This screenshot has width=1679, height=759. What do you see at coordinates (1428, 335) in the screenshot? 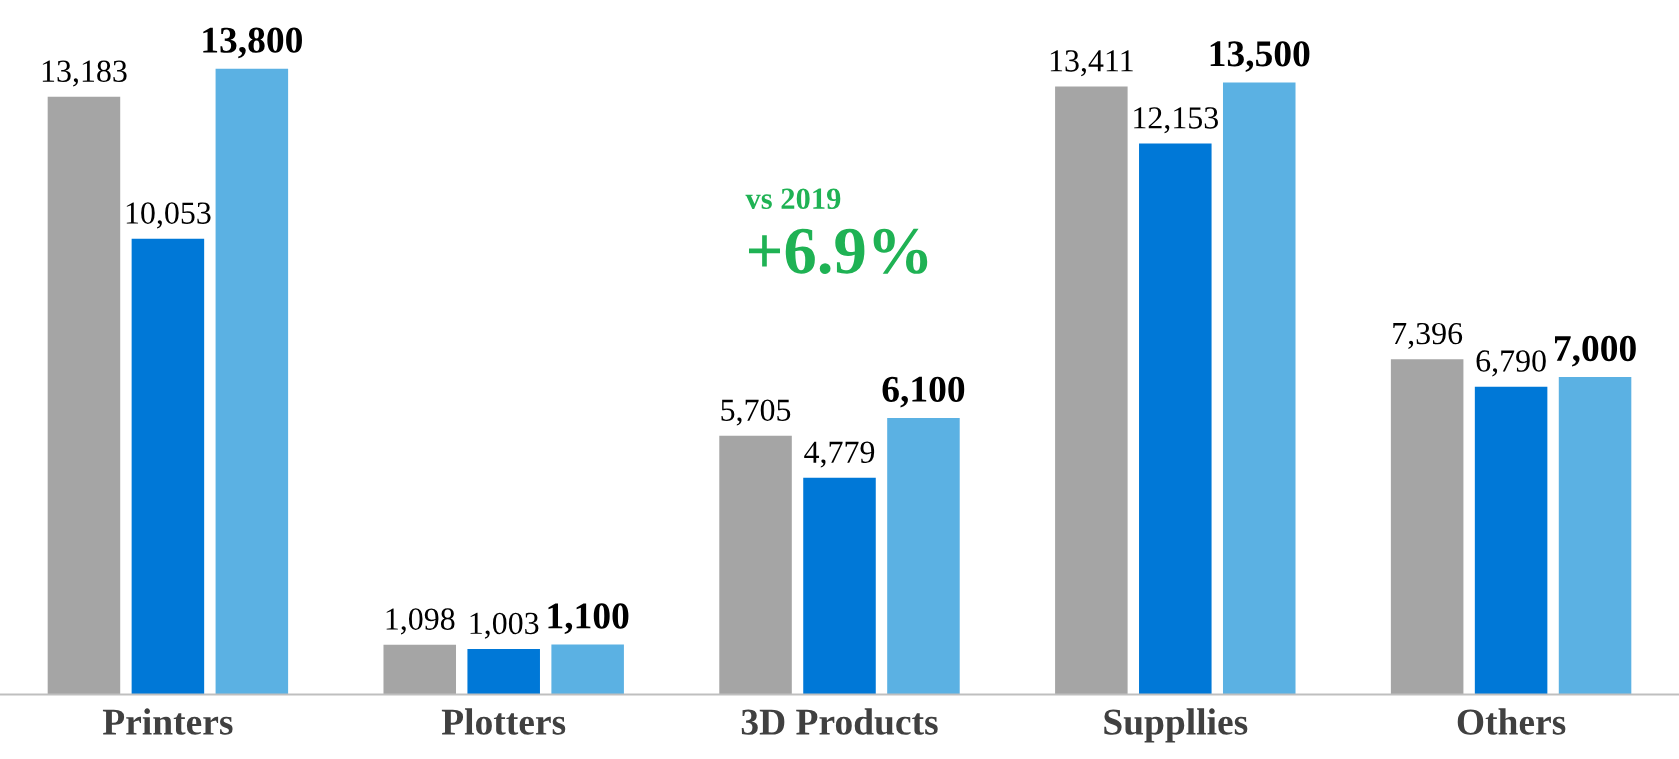
I see `data-label: 7,396` at bounding box center [1428, 335].